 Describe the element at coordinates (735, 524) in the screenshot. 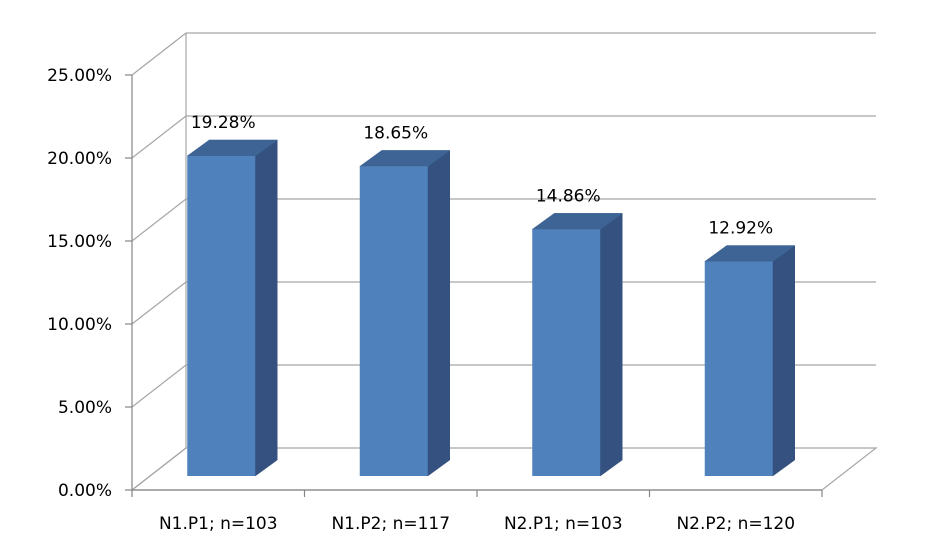

I see `x-tick-label: N2.P2; n=120` at that location.